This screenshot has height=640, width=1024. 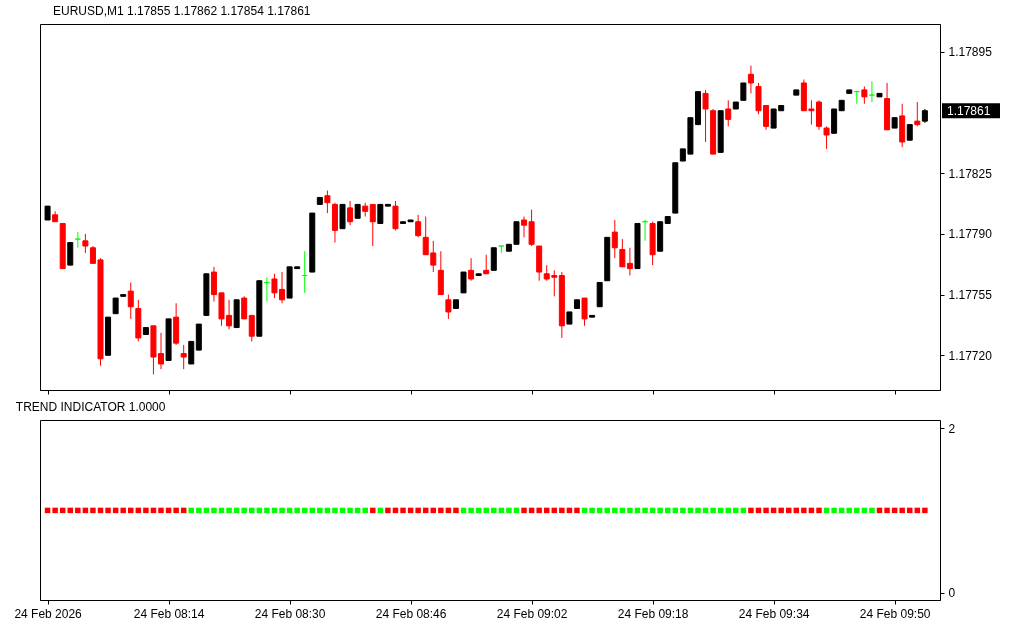 I want to click on chart-title: TREND INDICATOR 1.0000, so click(x=90, y=407).